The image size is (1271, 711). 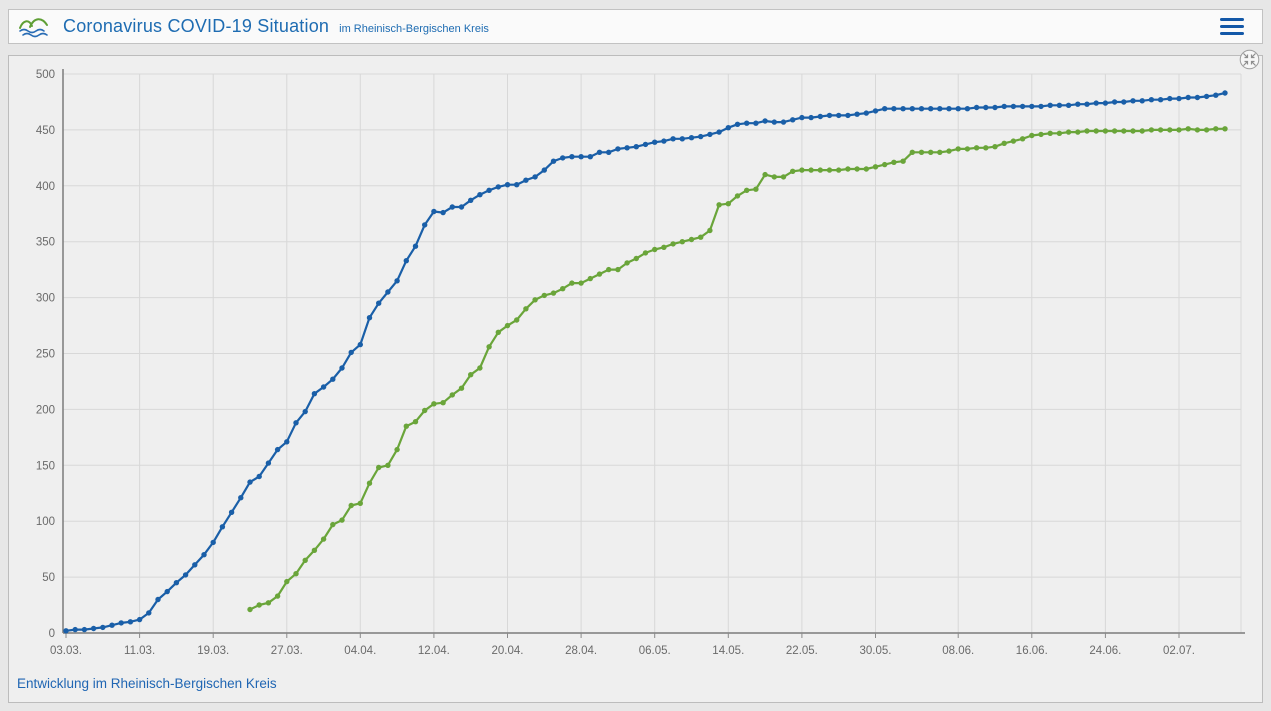 What do you see at coordinates (48, 578) in the screenshot?
I see `svg-text: 50` at bounding box center [48, 578].